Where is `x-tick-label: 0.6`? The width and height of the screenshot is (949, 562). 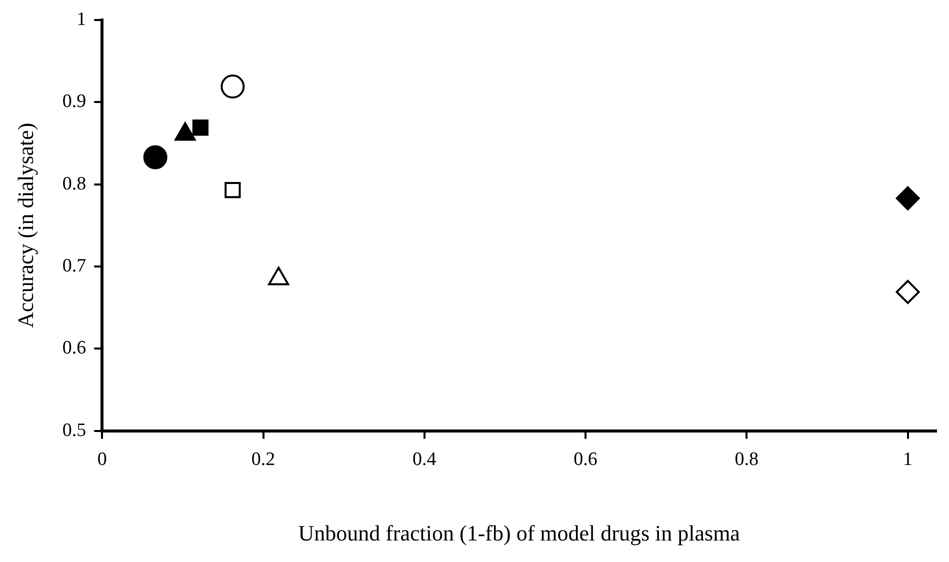
x-tick-label: 0.6 is located at coordinates (586, 459).